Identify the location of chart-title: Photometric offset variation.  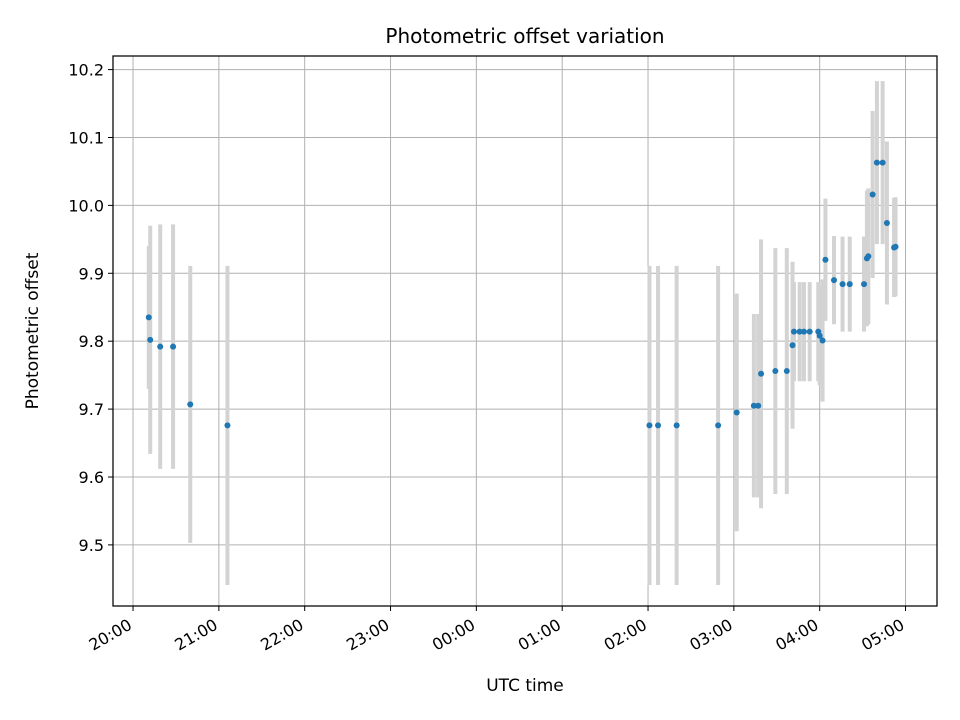
(524, 36).